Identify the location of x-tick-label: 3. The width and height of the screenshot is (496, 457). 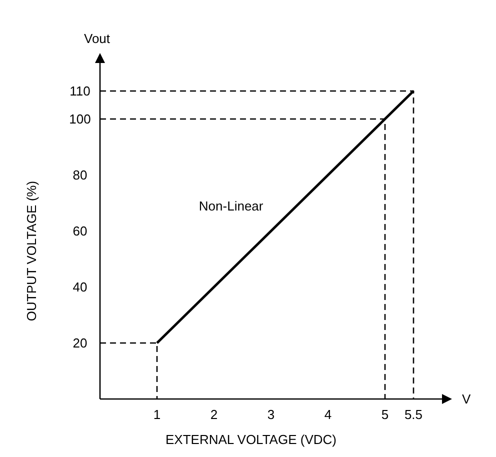
(271, 414).